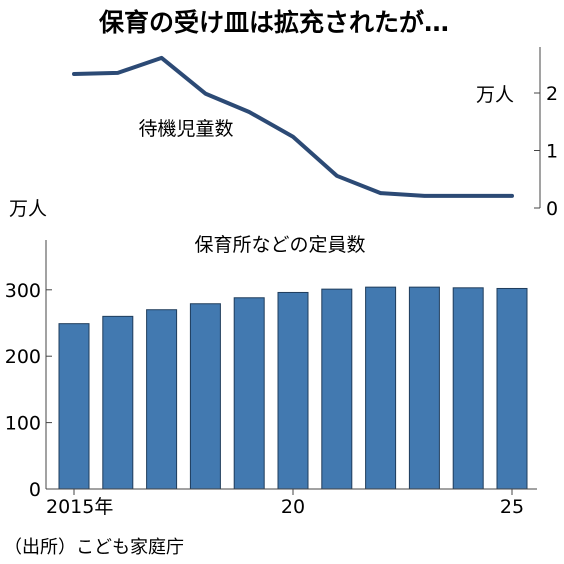 This screenshot has width=564, height=564. Describe the element at coordinates (552, 152) in the screenshot. I see `line-y-tick-label: 1` at that location.